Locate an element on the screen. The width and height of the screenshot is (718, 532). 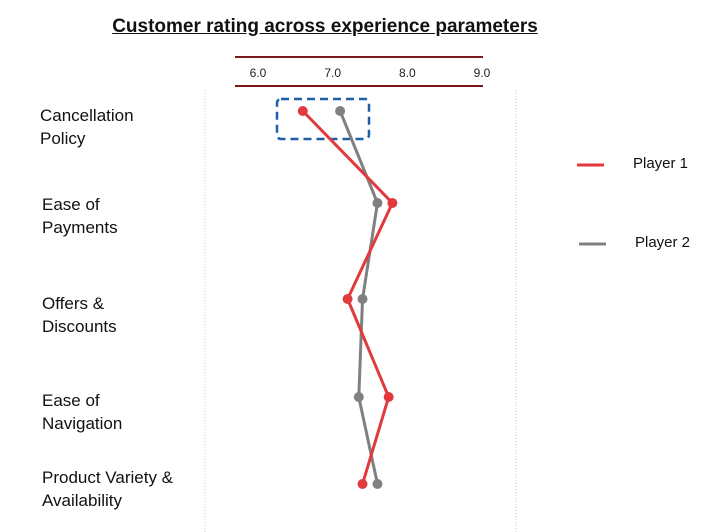
x-tick-label: 9.0 is located at coordinates (482, 73).